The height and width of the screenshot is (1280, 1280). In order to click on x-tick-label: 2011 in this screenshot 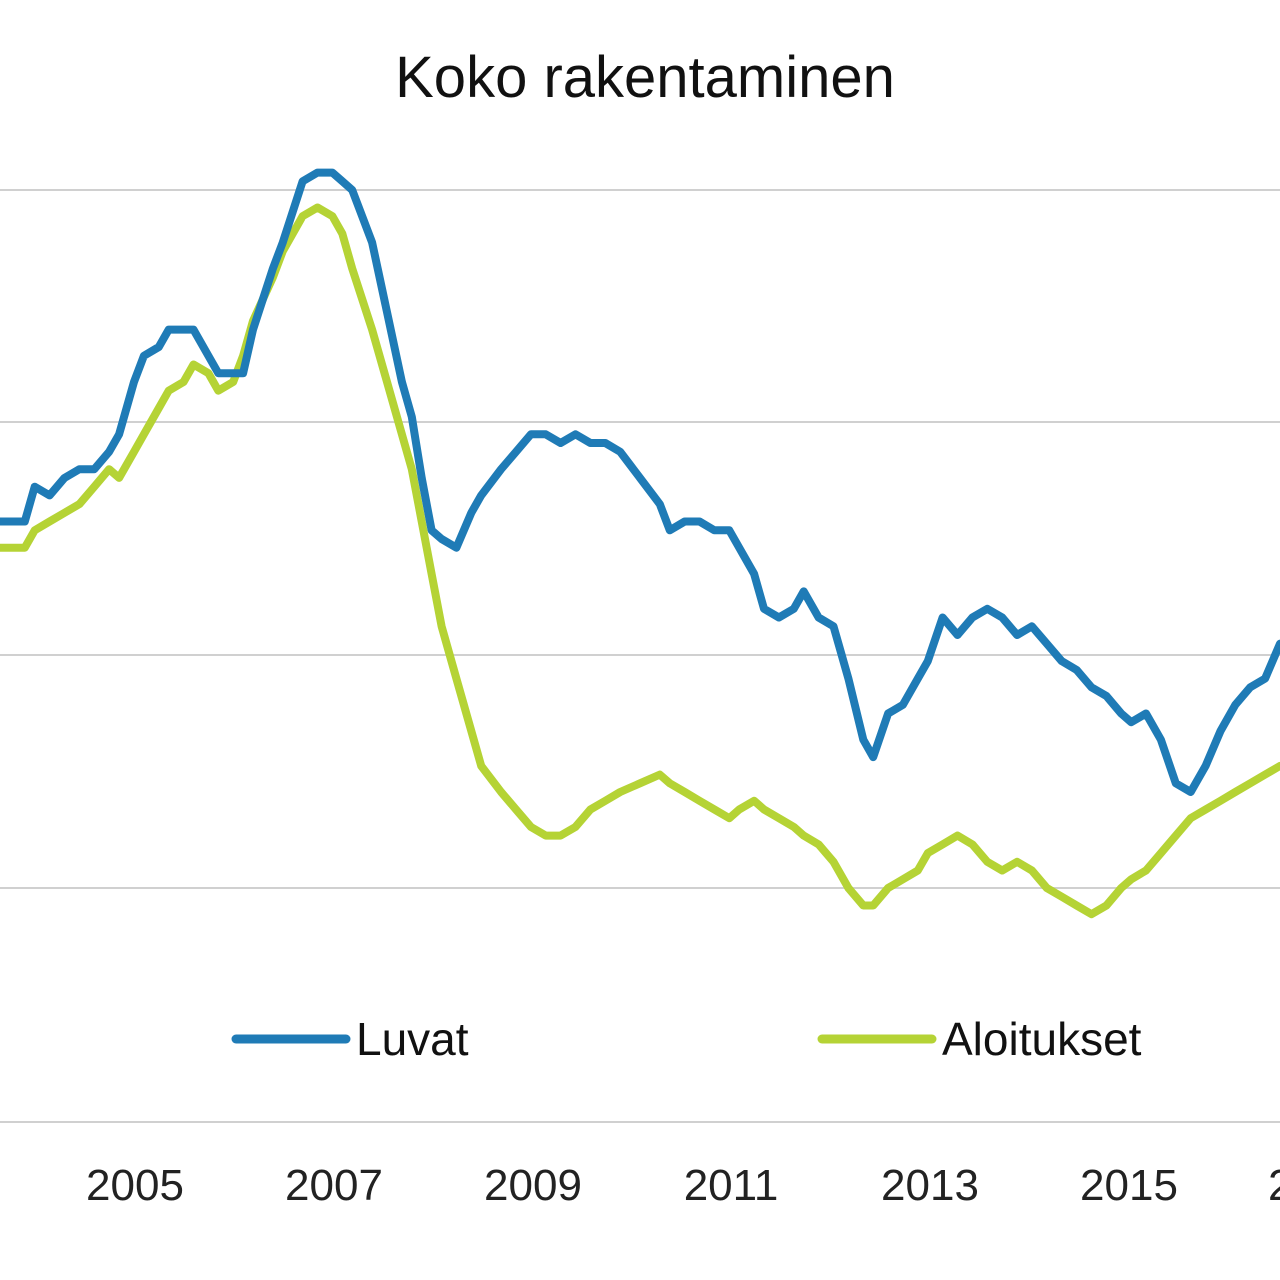, I will do `click(731, 1185)`.